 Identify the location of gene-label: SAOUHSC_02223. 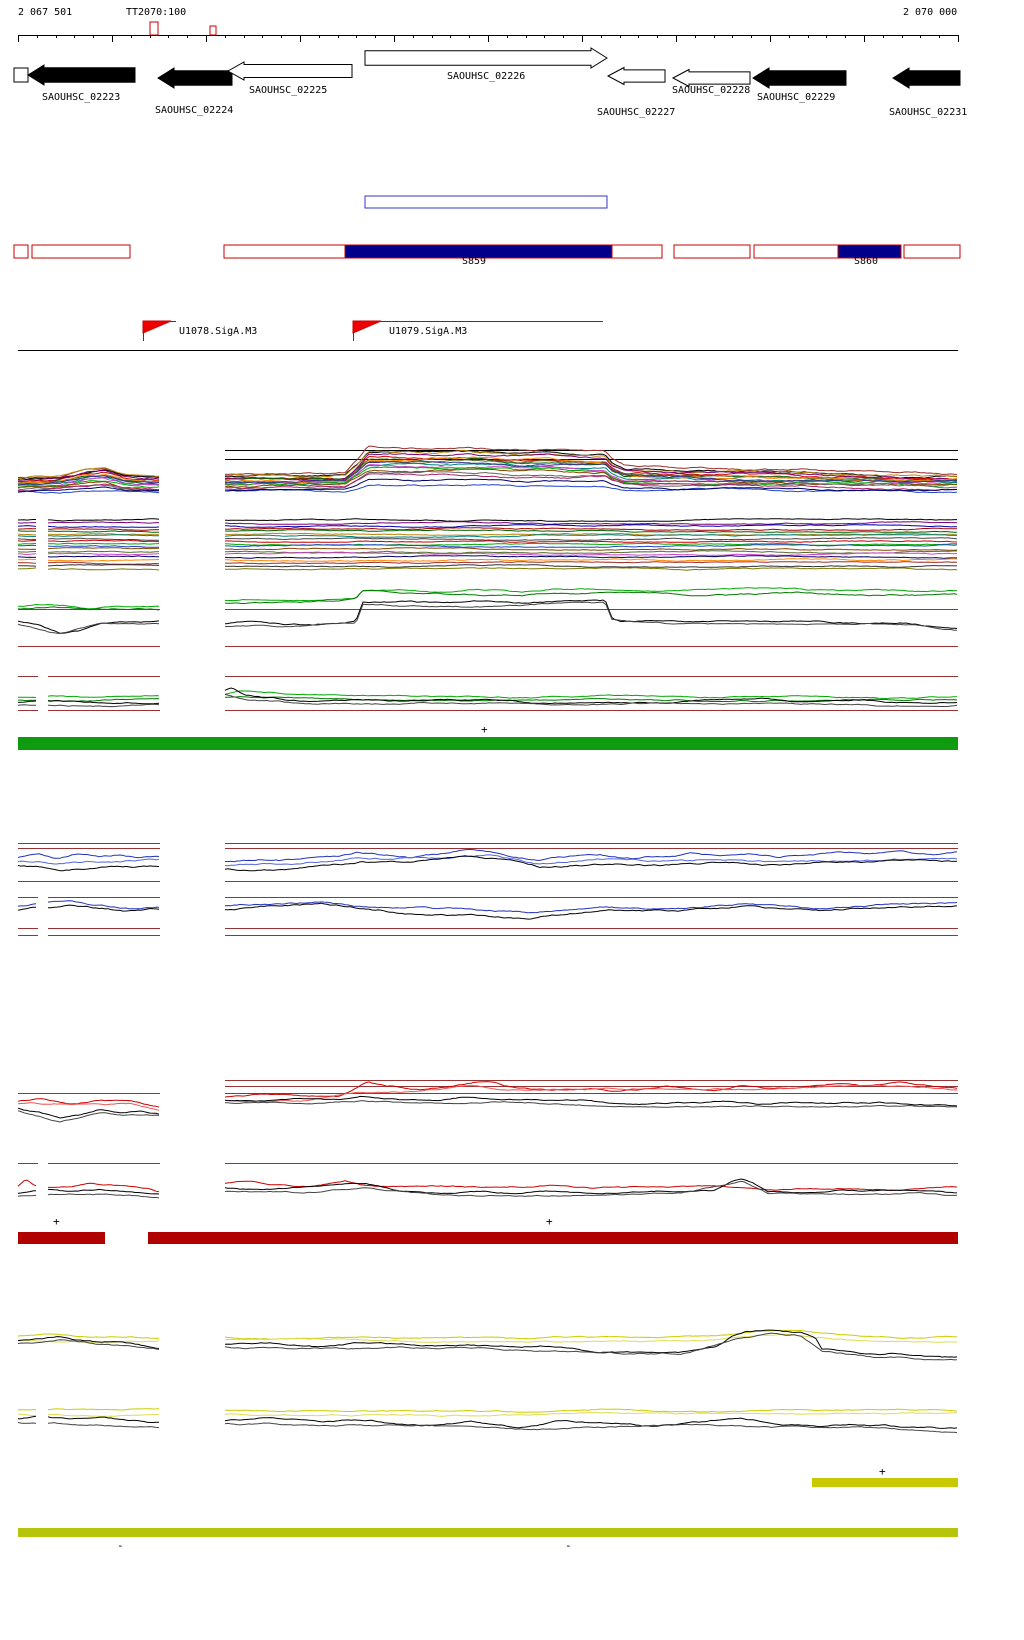
(81, 97).